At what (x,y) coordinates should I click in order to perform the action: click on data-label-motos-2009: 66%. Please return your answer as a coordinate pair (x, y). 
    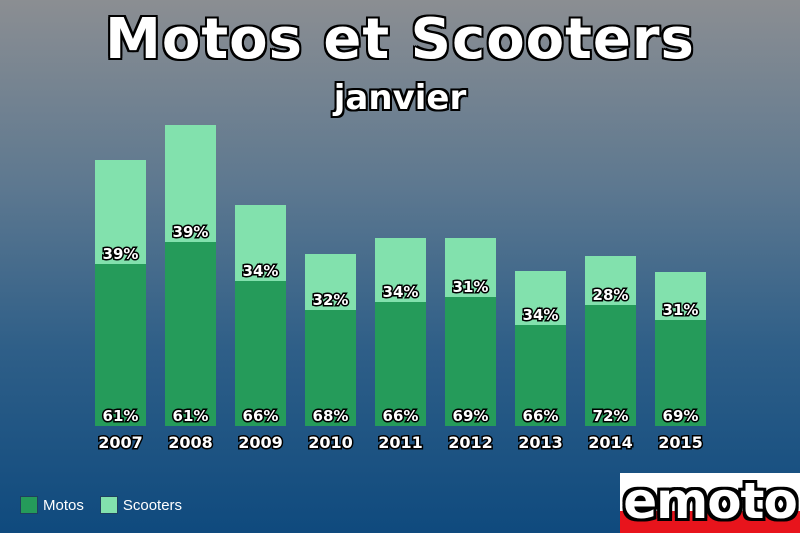
    Looking at the image, I should click on (261, 416).